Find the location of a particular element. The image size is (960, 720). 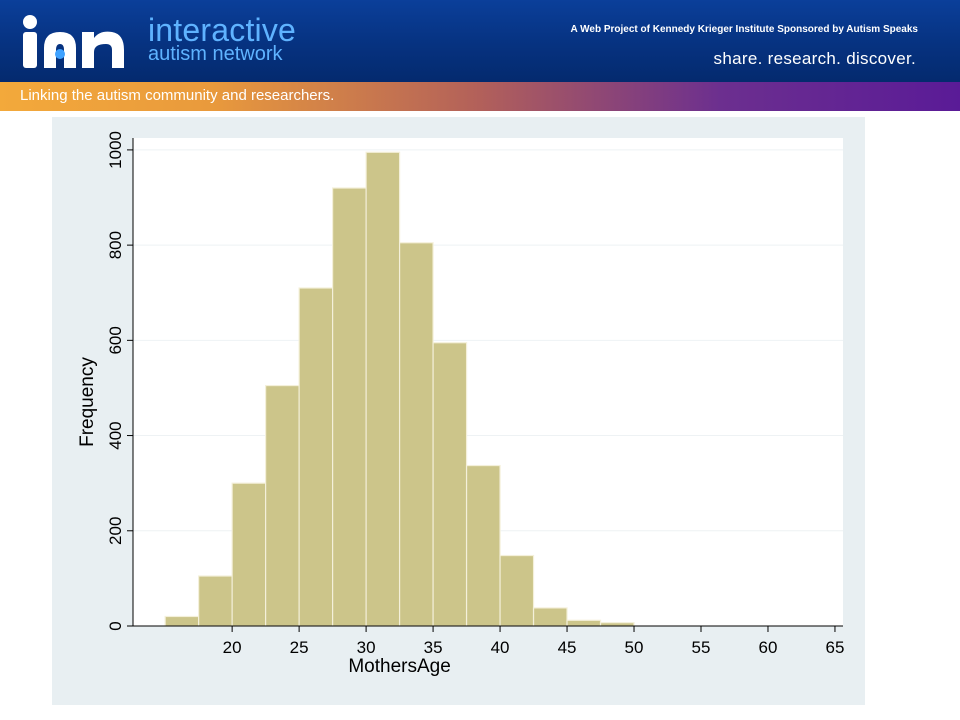

x-tick-label: 25 is located at coordinates (299, 647).